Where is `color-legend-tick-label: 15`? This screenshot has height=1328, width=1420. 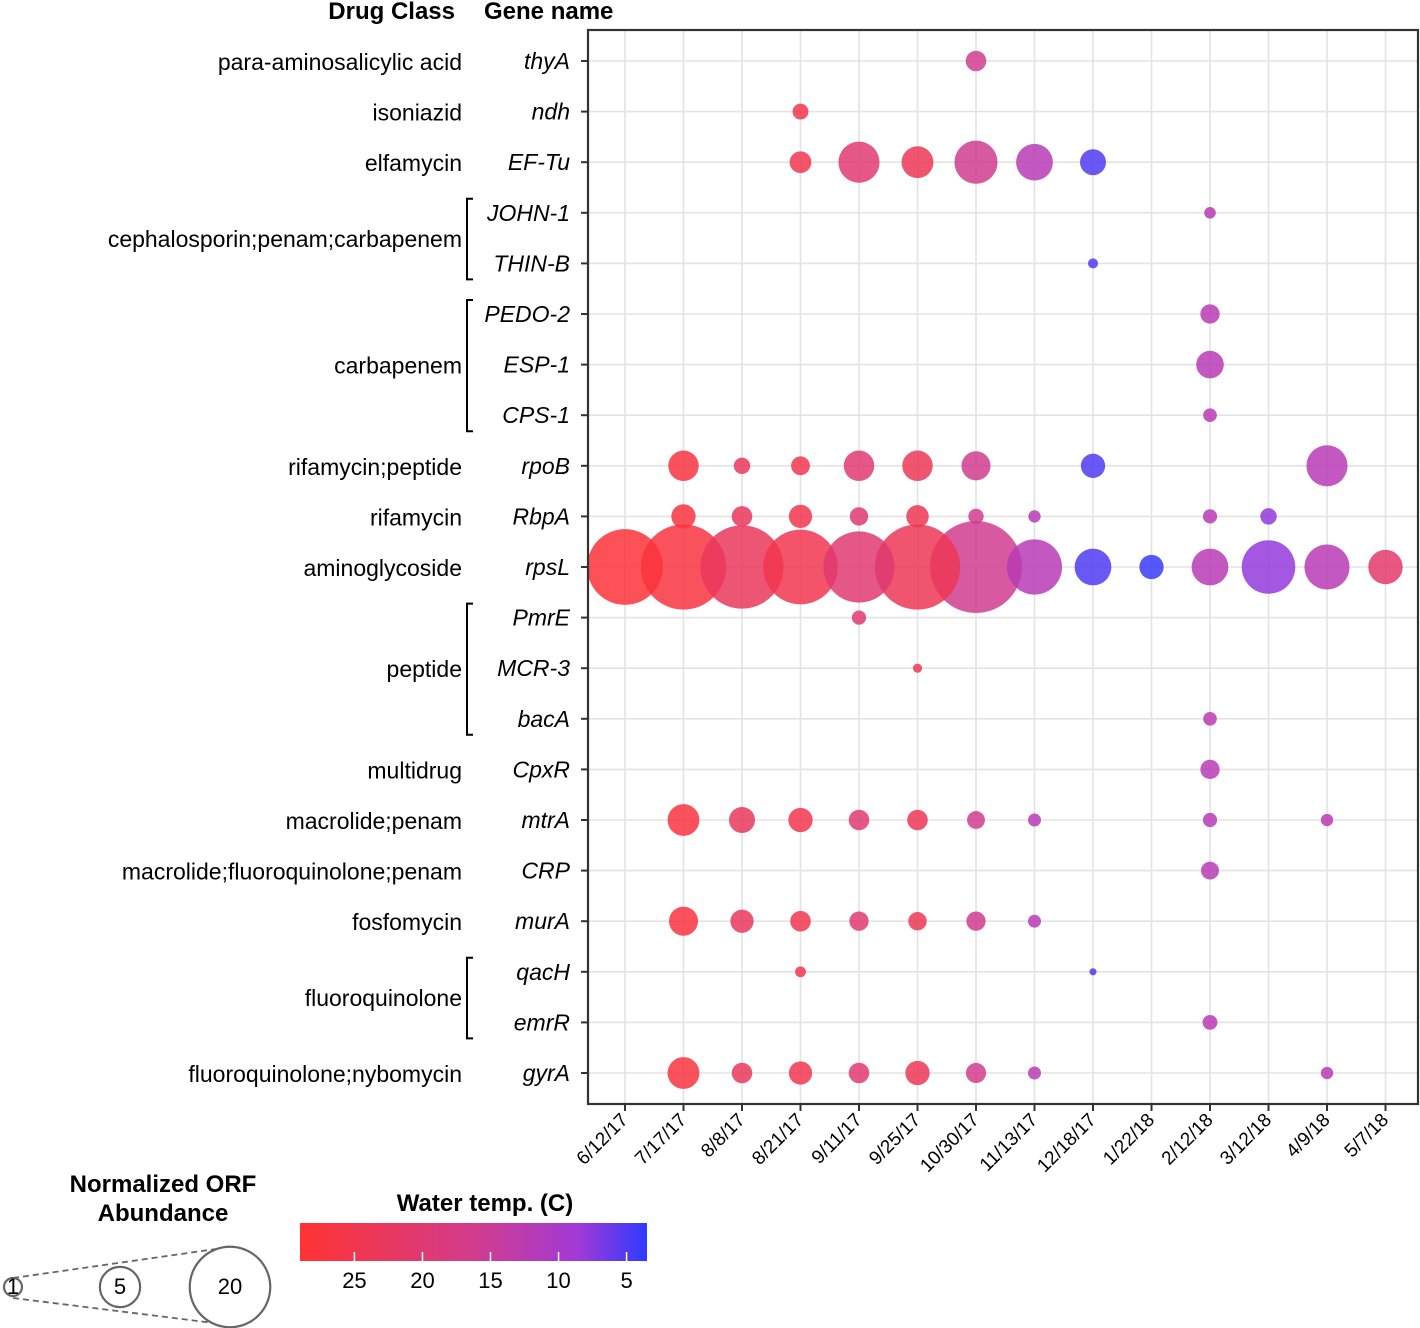
color-legend-tick-label: 15 is located at coordinates (490, 1280).